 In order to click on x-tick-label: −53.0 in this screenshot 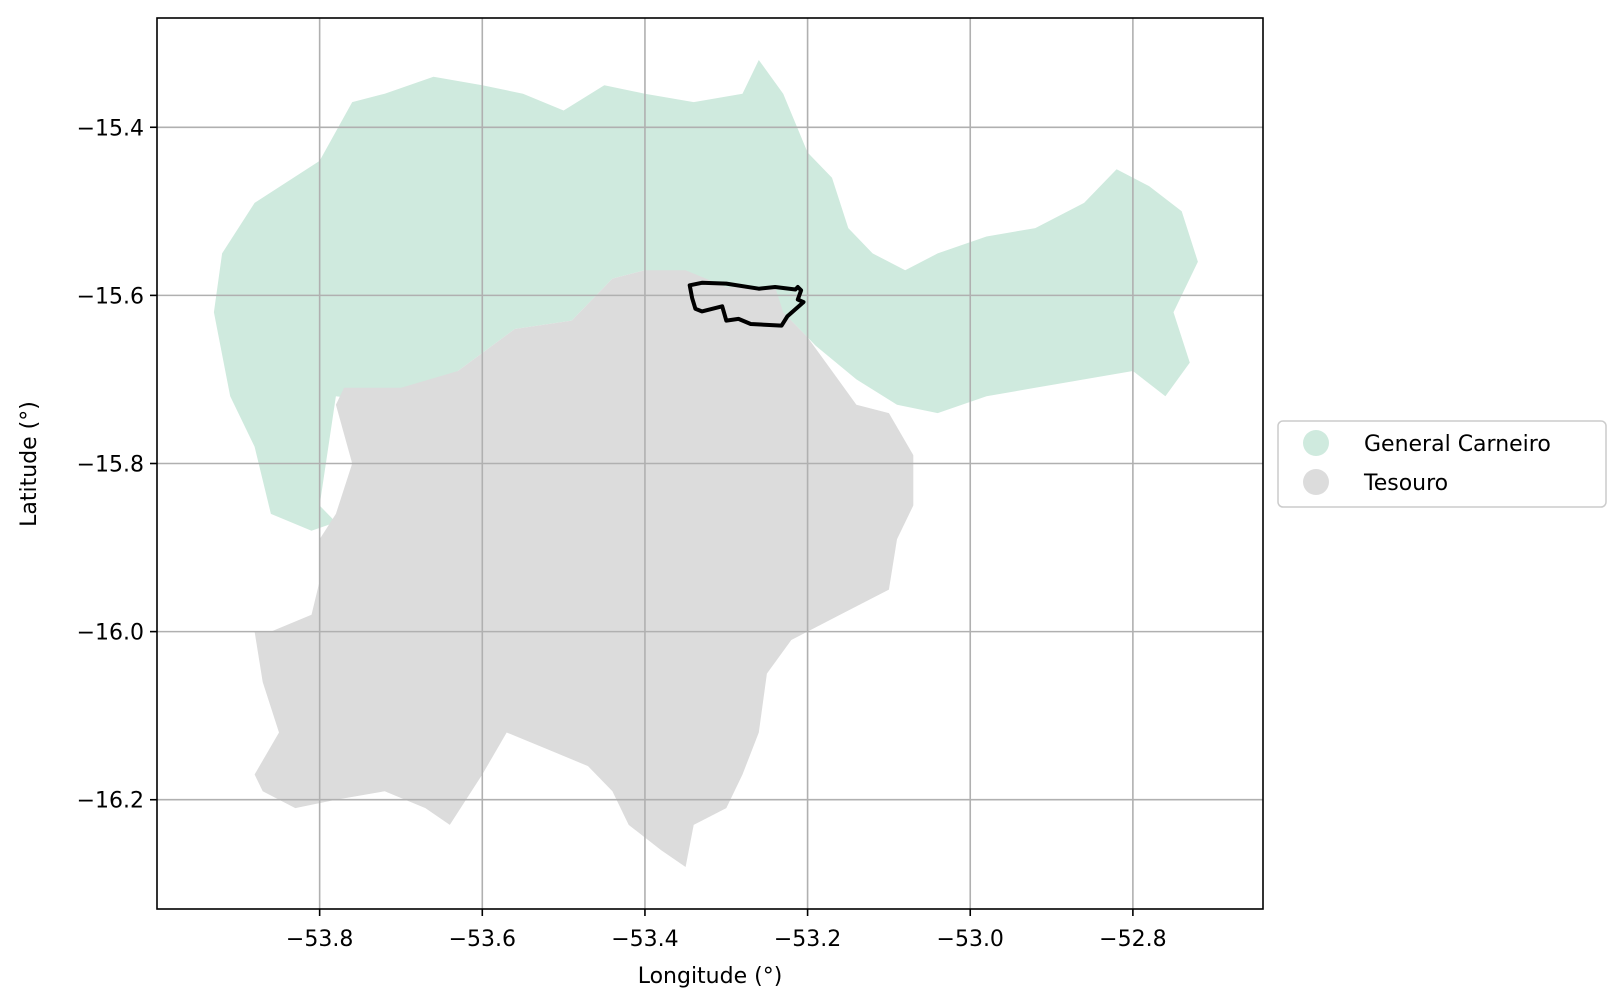, I will do `click(970, 939)`.